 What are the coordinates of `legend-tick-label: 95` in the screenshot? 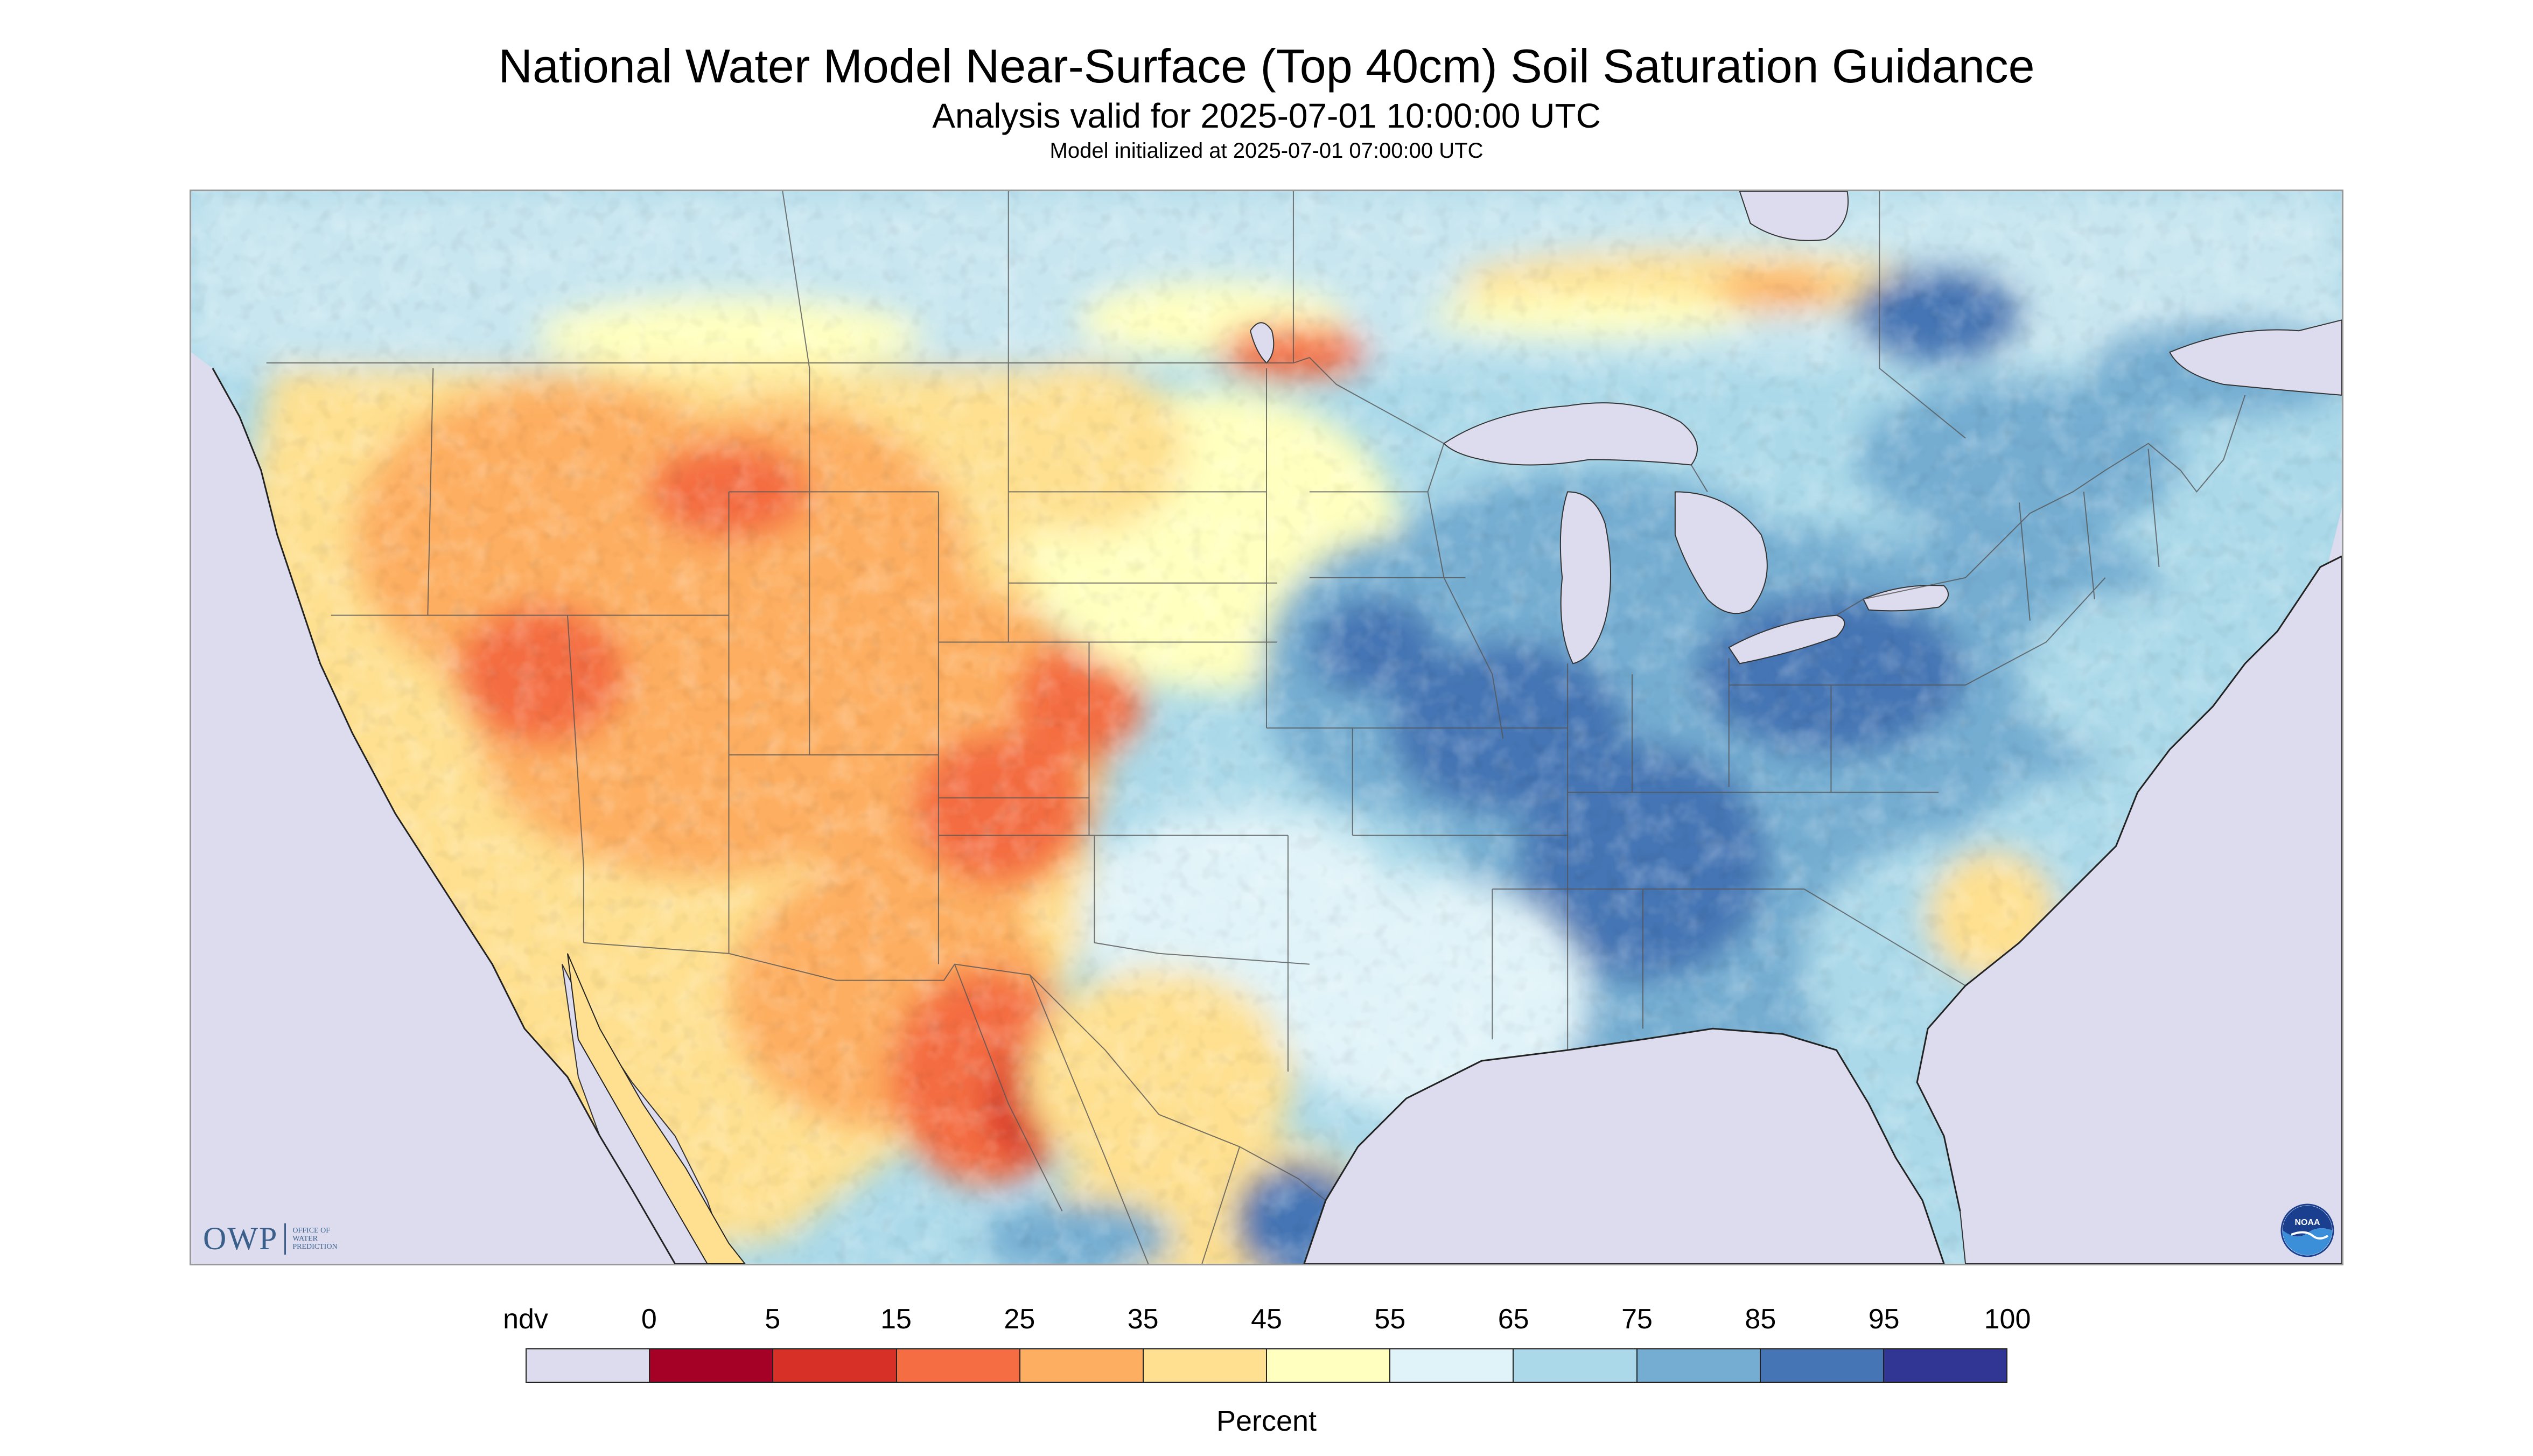 It's located at (1884, 1319).